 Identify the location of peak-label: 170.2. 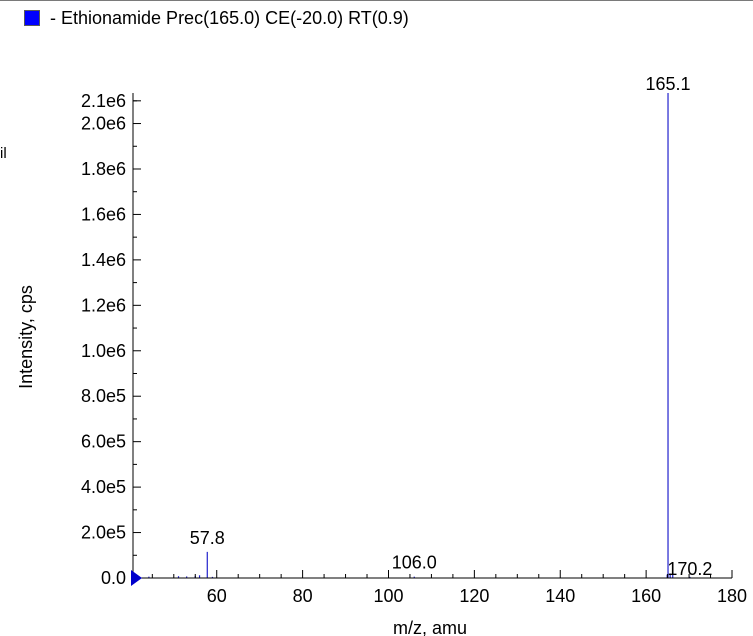
(689, 569).